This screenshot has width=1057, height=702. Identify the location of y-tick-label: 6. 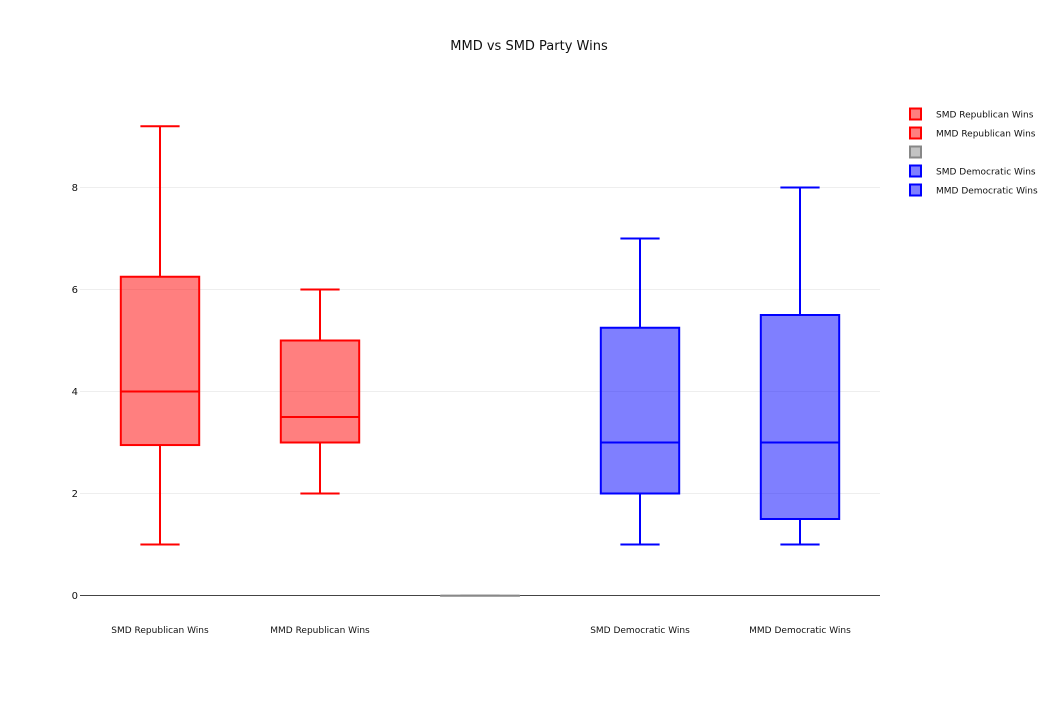
(75, 290).